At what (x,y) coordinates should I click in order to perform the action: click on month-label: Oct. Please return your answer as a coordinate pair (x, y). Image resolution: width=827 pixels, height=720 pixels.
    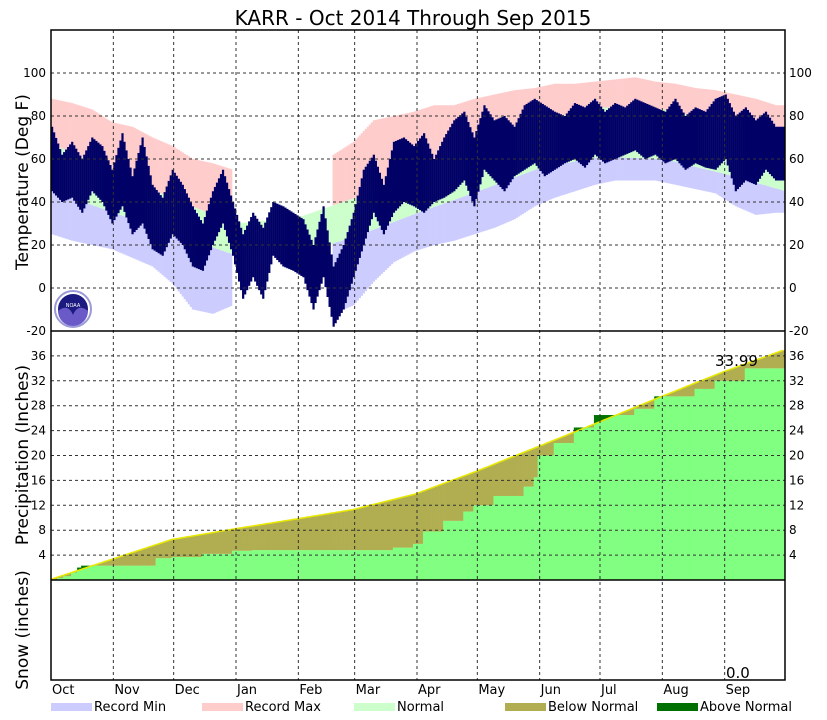
    Looking at the image, I should click on (63, 690).